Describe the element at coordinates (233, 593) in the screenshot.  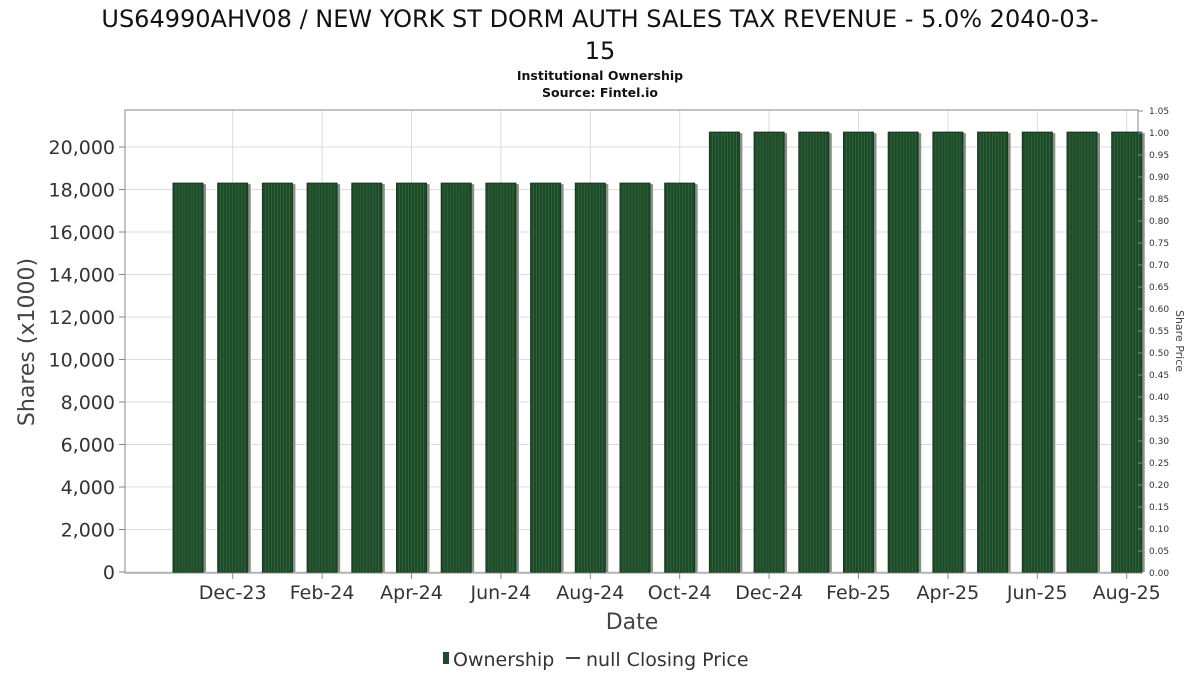
I see `x-tick-label: Dec-23` at that location.